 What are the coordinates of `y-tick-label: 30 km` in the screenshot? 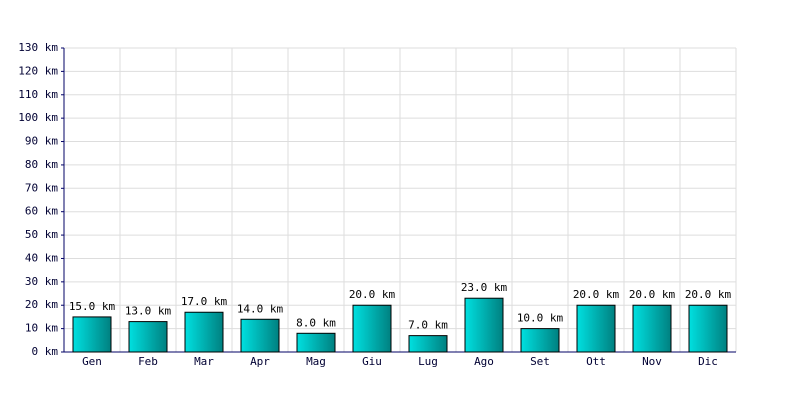 It's located at (41, 281).